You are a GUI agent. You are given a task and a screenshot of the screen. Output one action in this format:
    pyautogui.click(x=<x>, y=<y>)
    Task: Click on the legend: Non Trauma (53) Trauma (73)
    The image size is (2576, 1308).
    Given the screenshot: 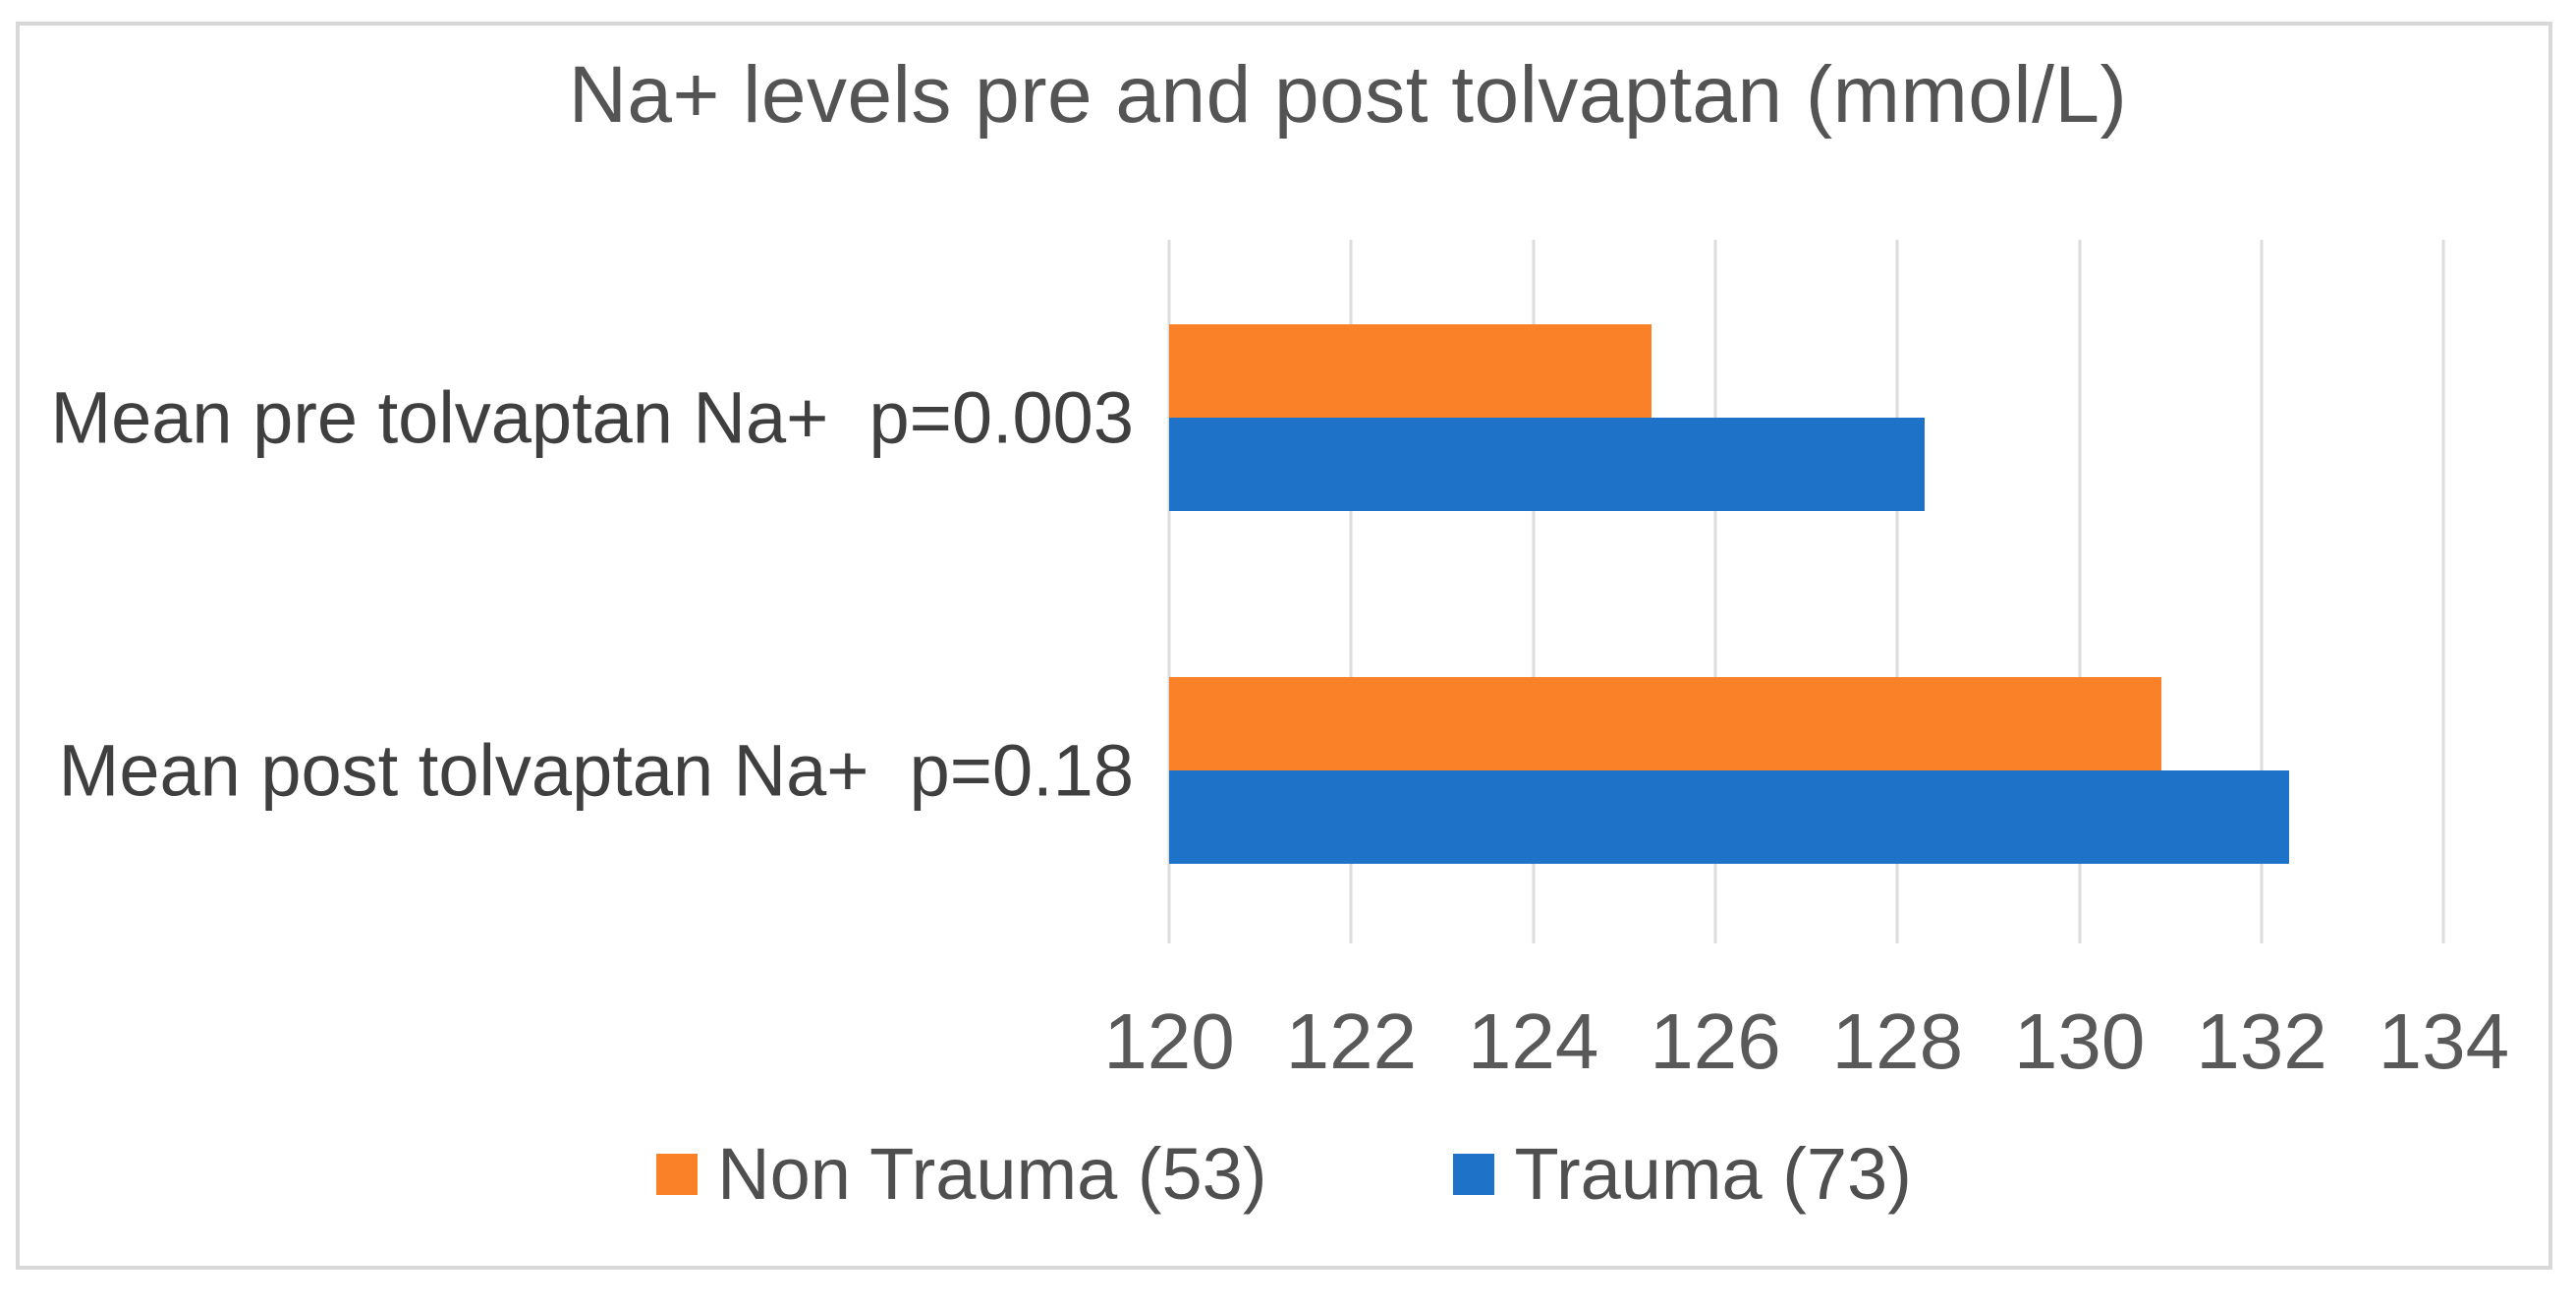 What is the action you would take?
    pyautogui.click(x=1284, y=1174)
    